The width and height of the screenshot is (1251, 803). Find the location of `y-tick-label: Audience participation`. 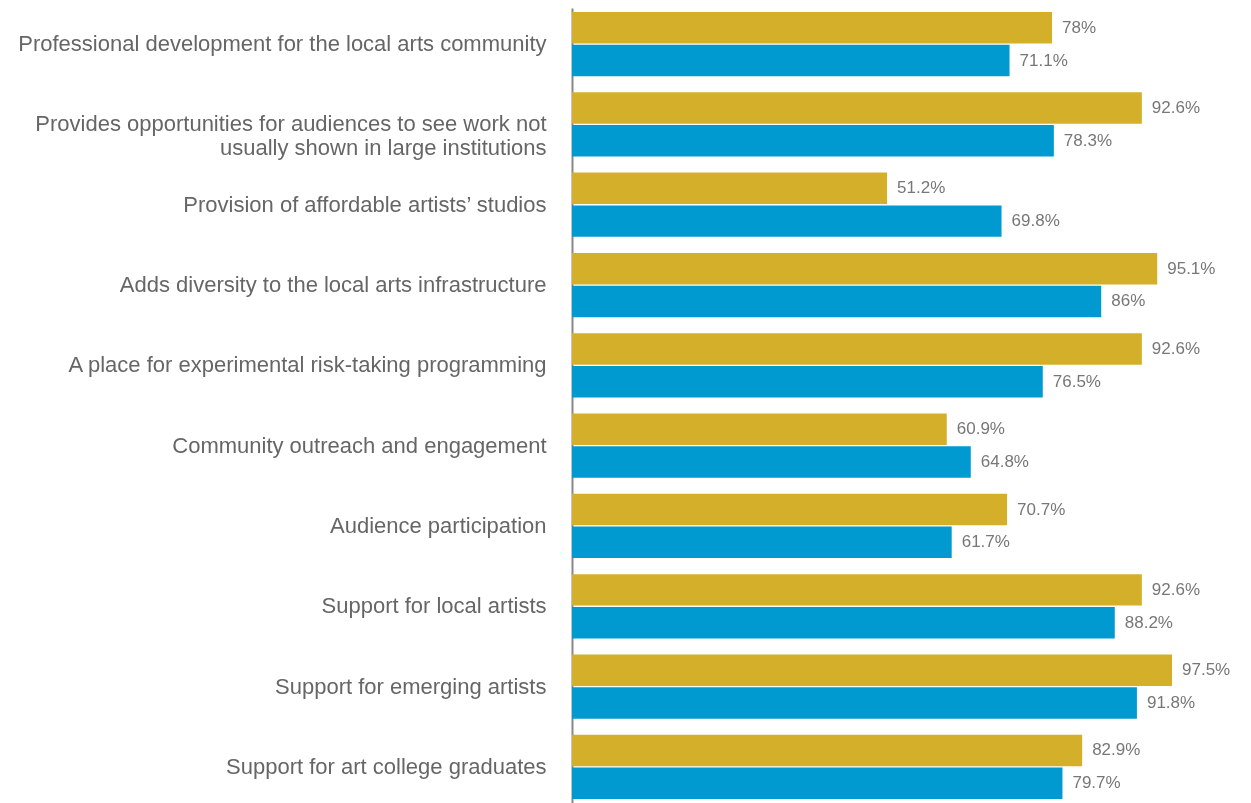

y-tick-label: Audience participation is located at coordinates (438, 525).